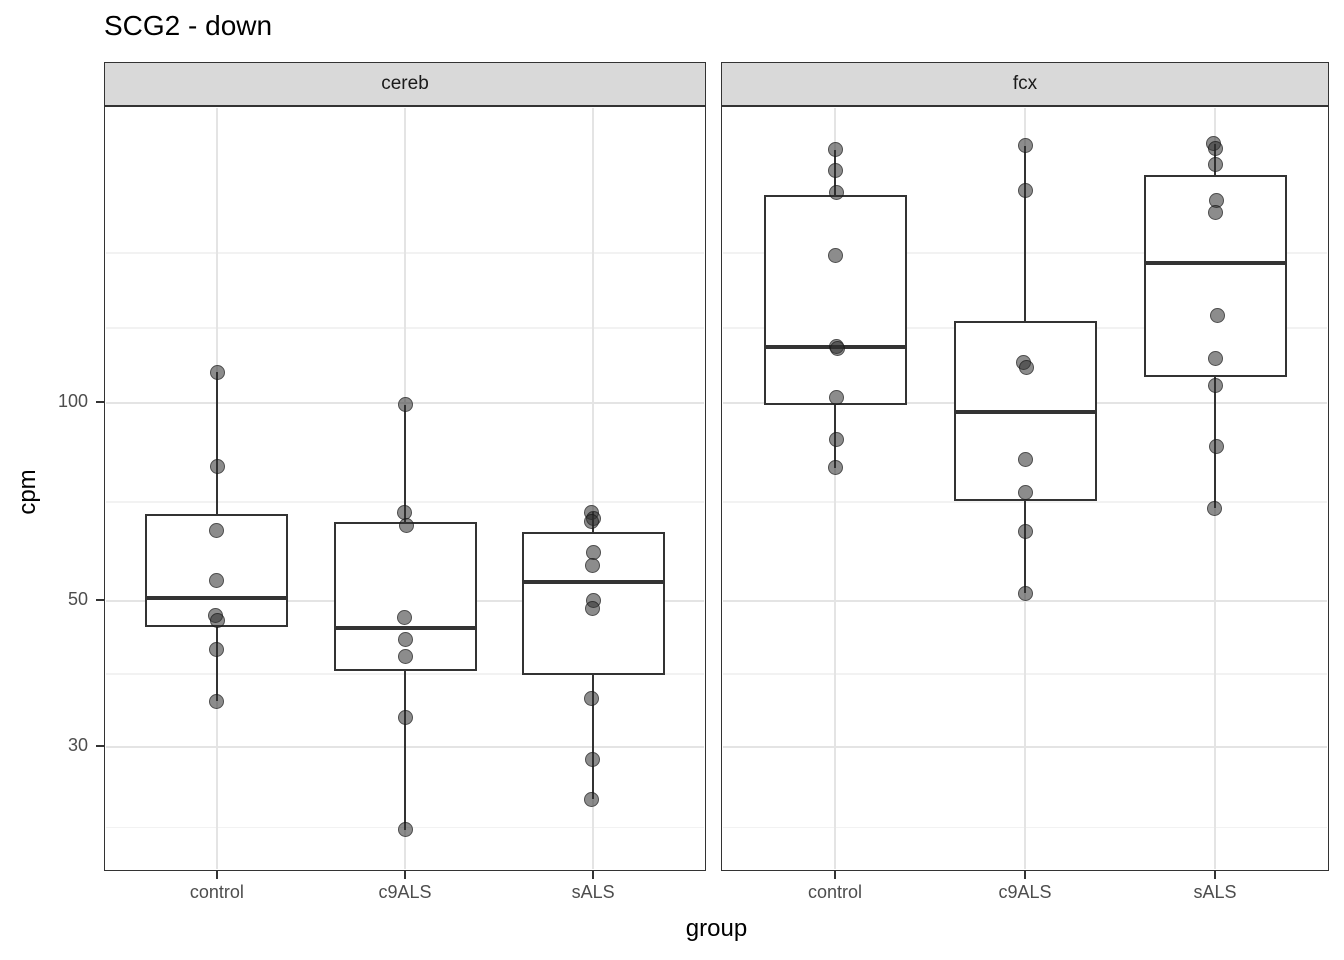 The height and width of the screenshot is (960, 1344). I want to click on y-tick-label: 30, so click(77, 745).